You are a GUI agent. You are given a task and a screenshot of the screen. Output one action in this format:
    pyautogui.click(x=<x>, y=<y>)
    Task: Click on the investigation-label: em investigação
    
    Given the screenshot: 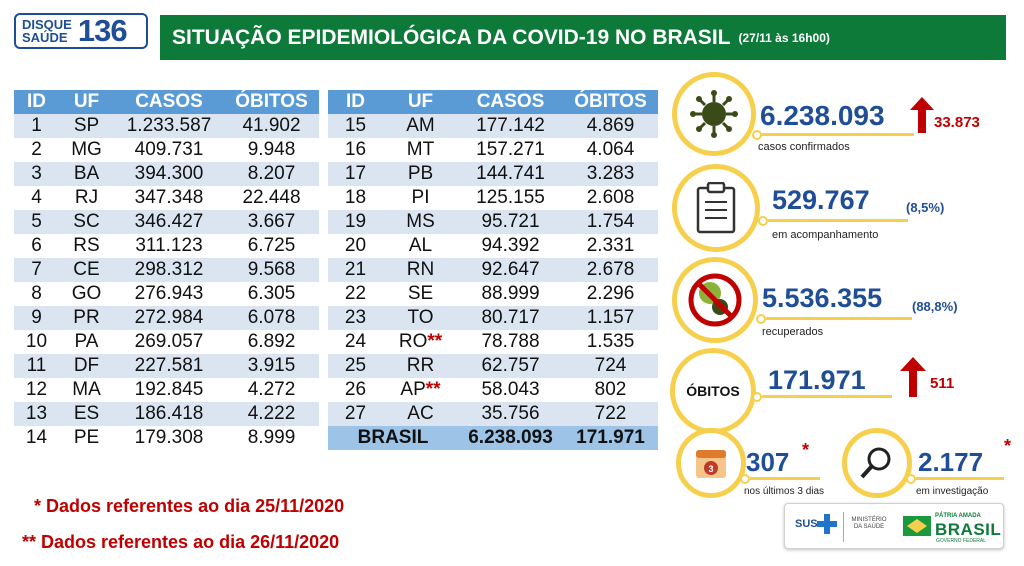 What is the action you would take?
    pyautogui.click(x=952, y=491)
    